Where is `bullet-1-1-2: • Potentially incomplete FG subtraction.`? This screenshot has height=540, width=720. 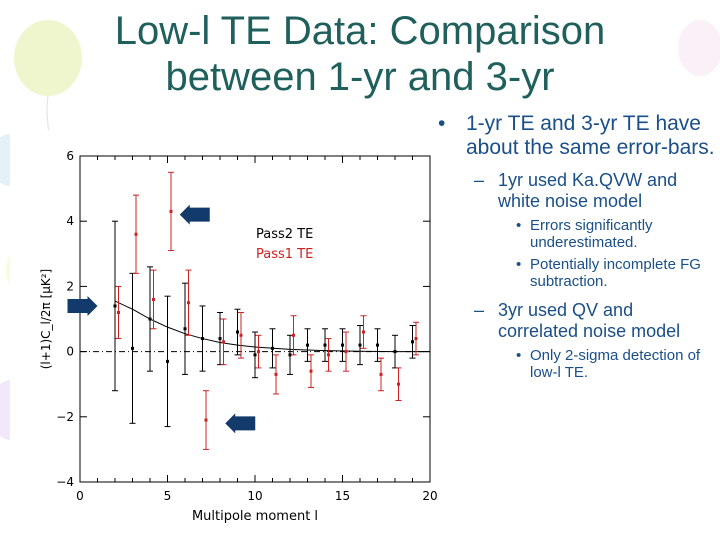 bullet-1-1-2: • Potentially incomplete FG subtraction. is located at coordinates (574, 273).